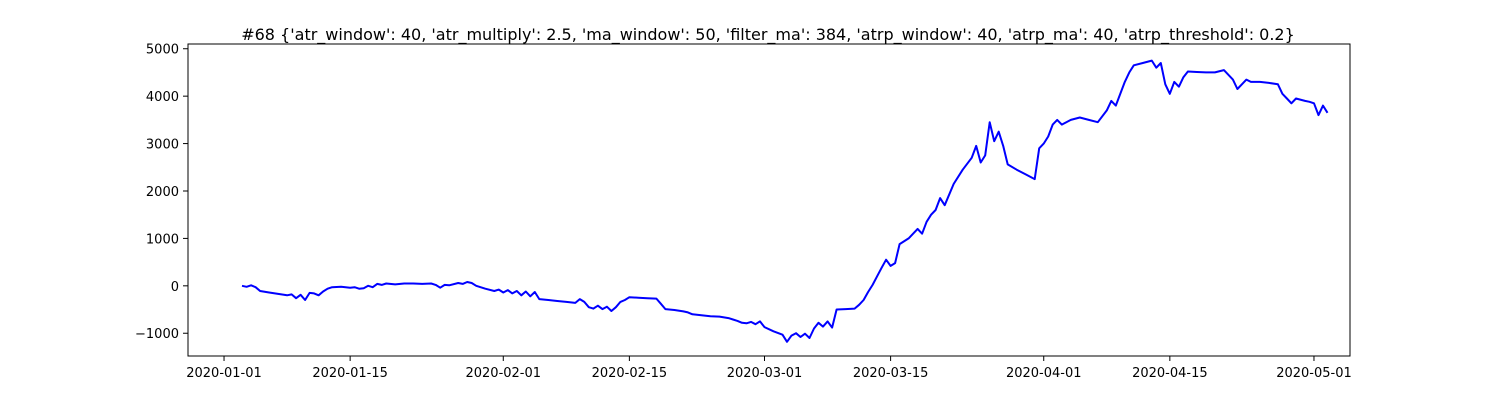 The image size is (1500, 400). What do you see at coordinates (162, 97) in the screenshot?
I see `y-tick-label: 4000` at bounding box center [162, 97].